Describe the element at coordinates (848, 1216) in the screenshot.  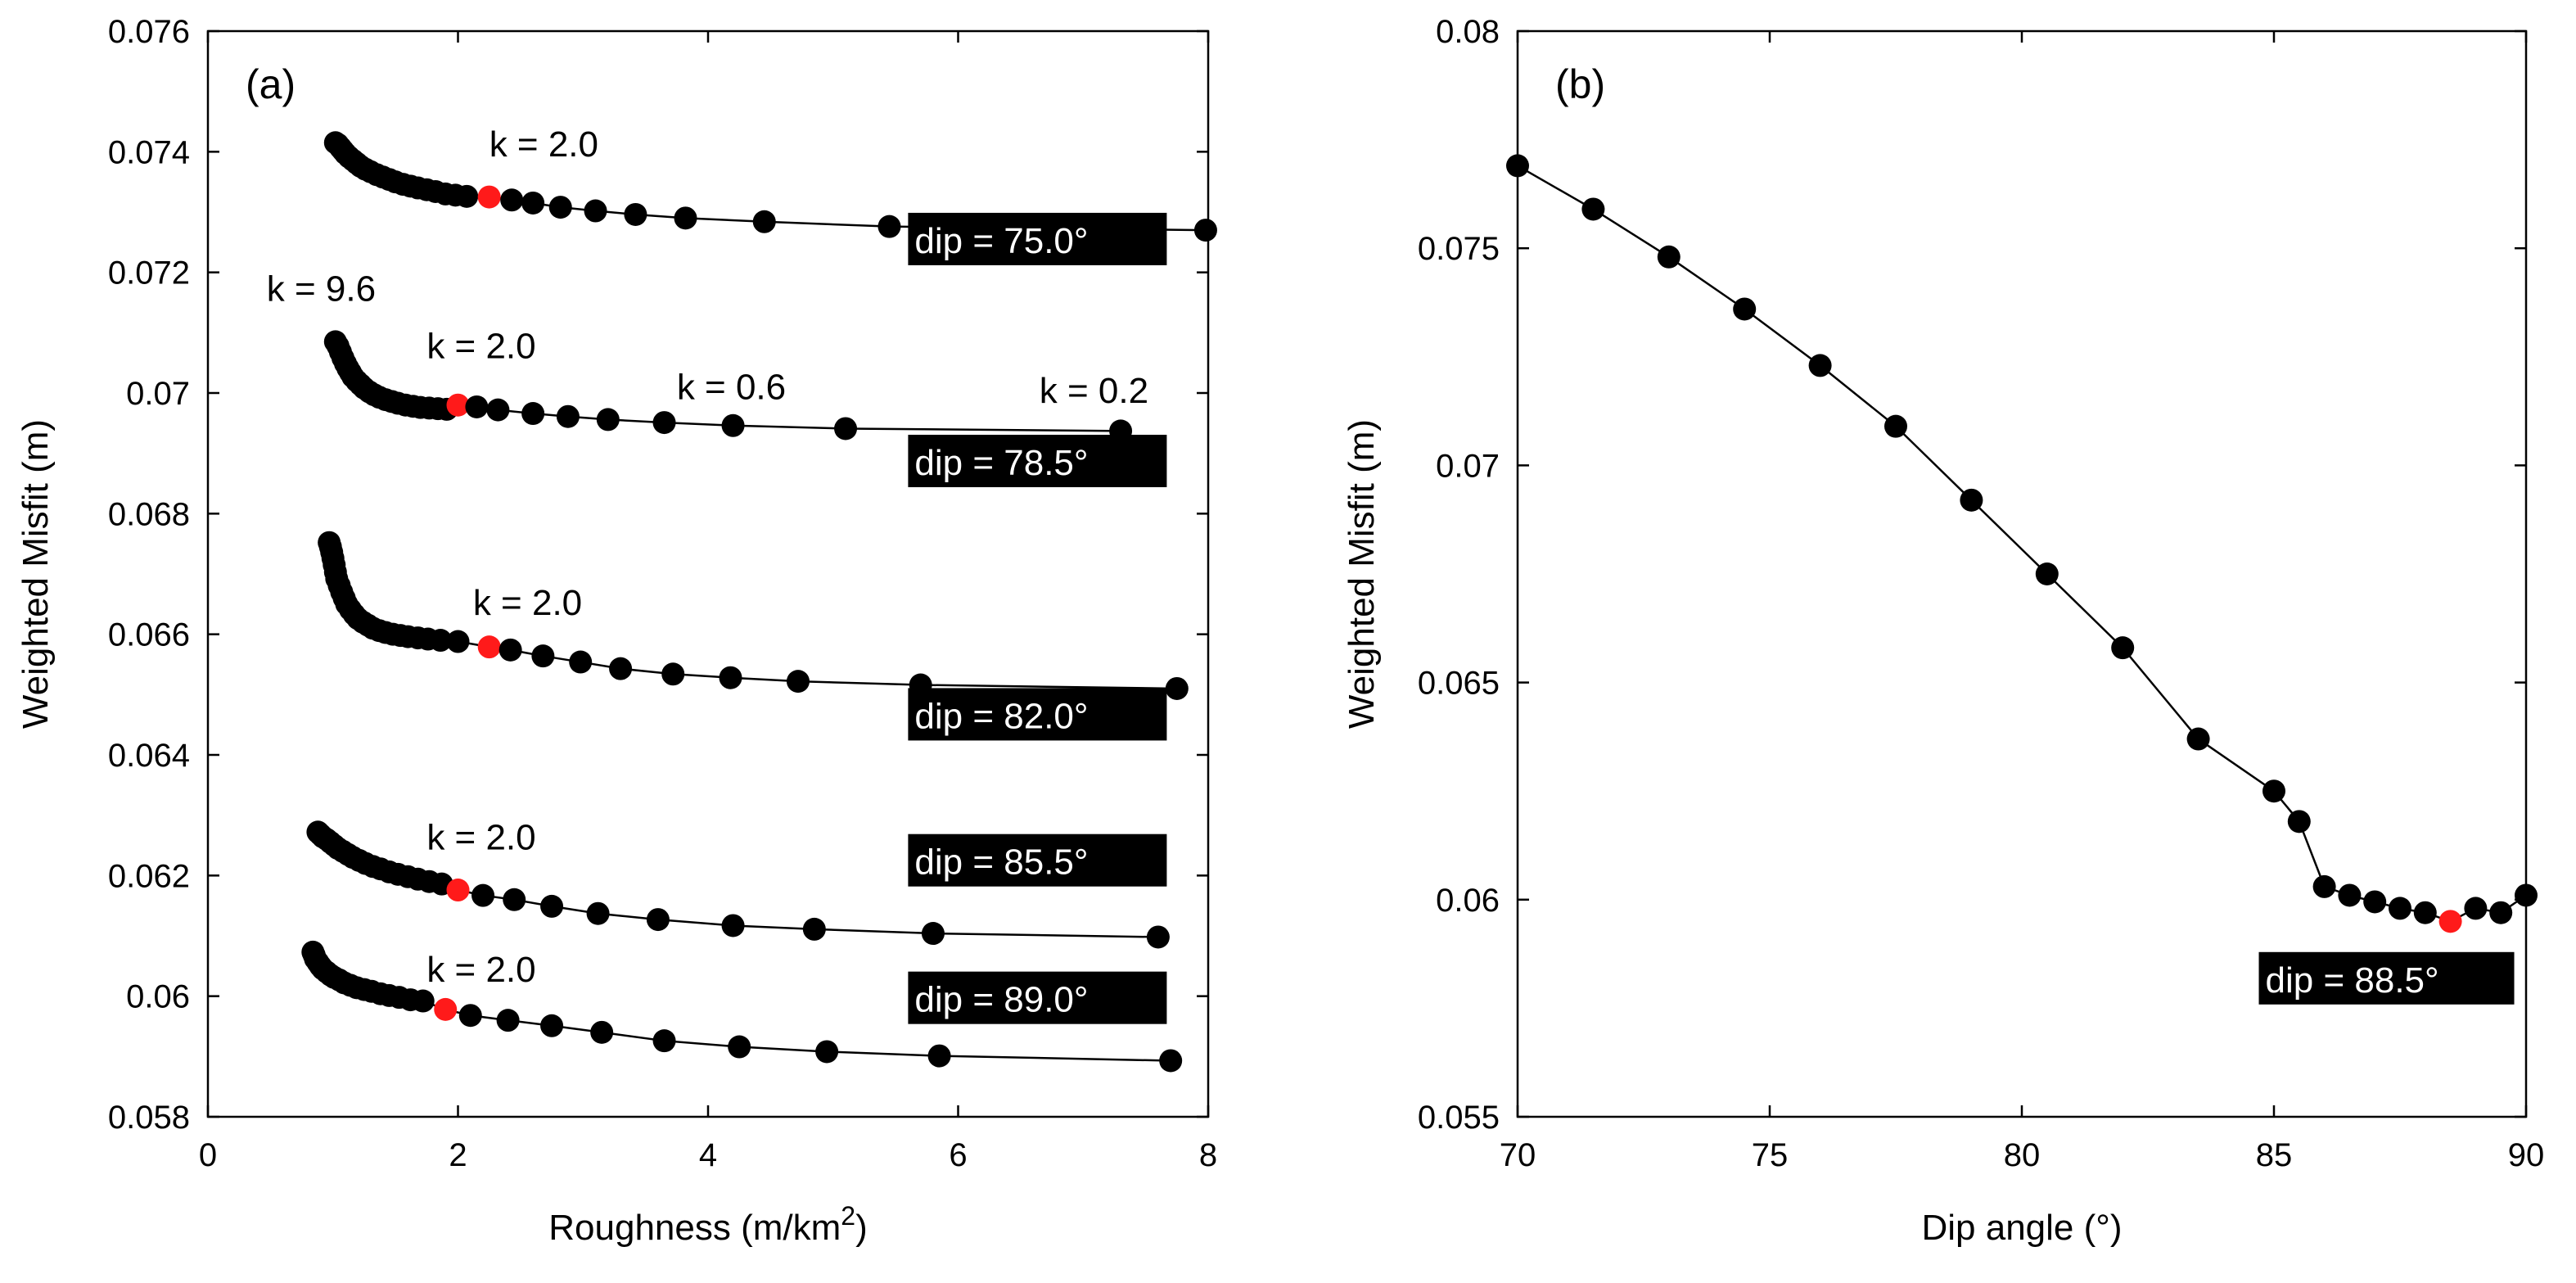
I see `x-axis-label-superscript: 2` at that location.